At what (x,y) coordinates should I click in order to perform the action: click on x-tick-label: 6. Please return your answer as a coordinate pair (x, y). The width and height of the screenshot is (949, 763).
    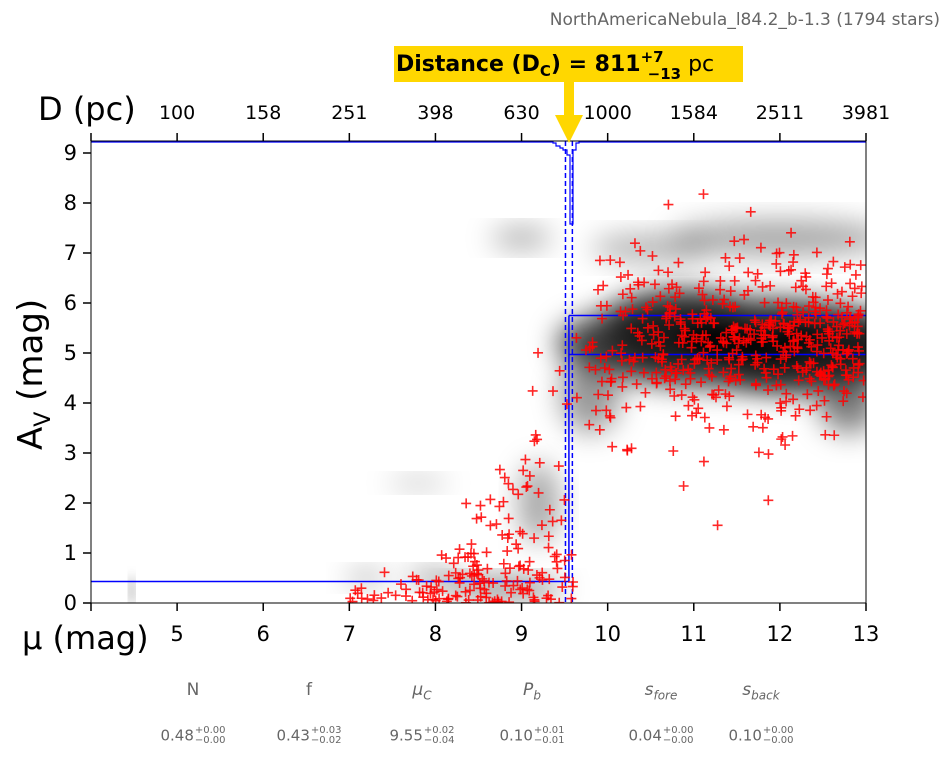
    Looking at the image, I should click on (263, 634).